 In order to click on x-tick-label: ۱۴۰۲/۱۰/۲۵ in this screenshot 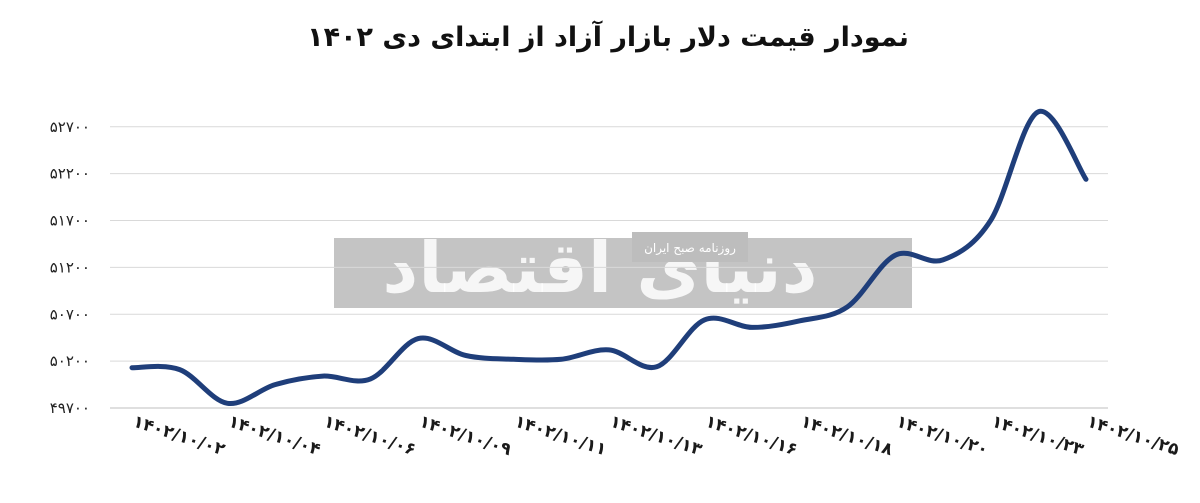, I will do `click(1132, 436)`.